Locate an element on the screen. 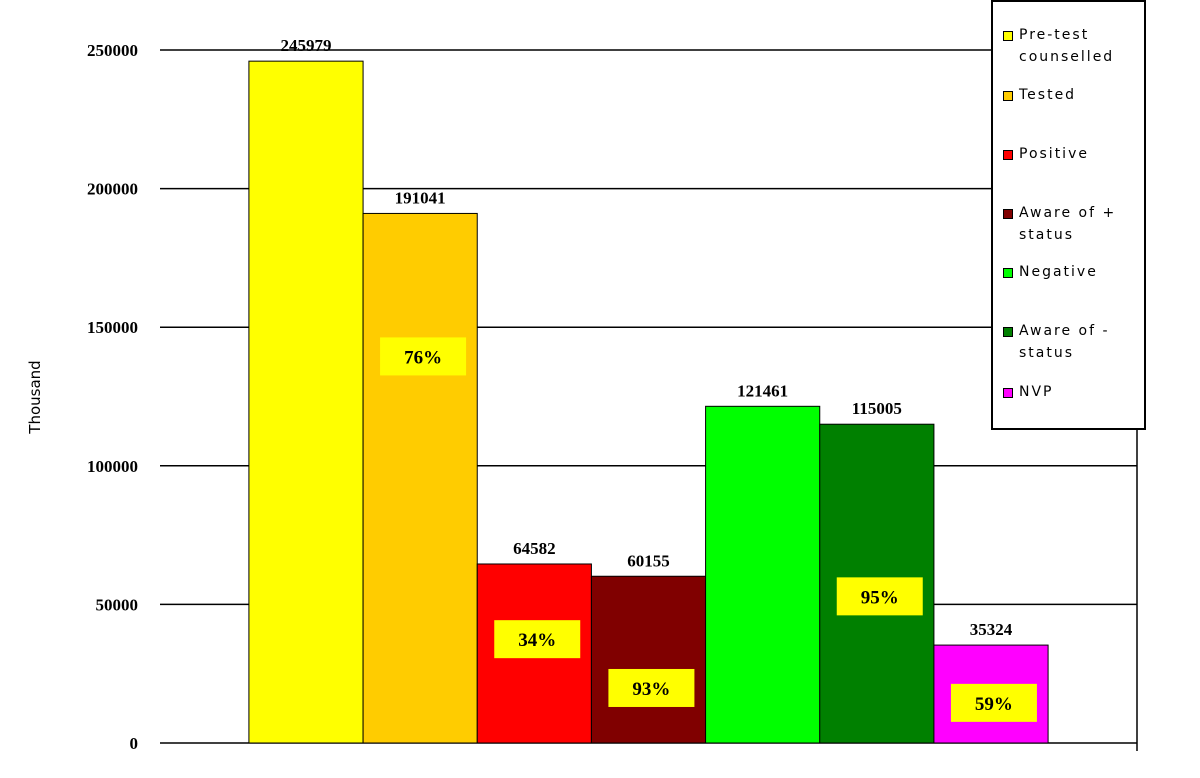  legend-label: Positive is located at coordinates (1054, 154).